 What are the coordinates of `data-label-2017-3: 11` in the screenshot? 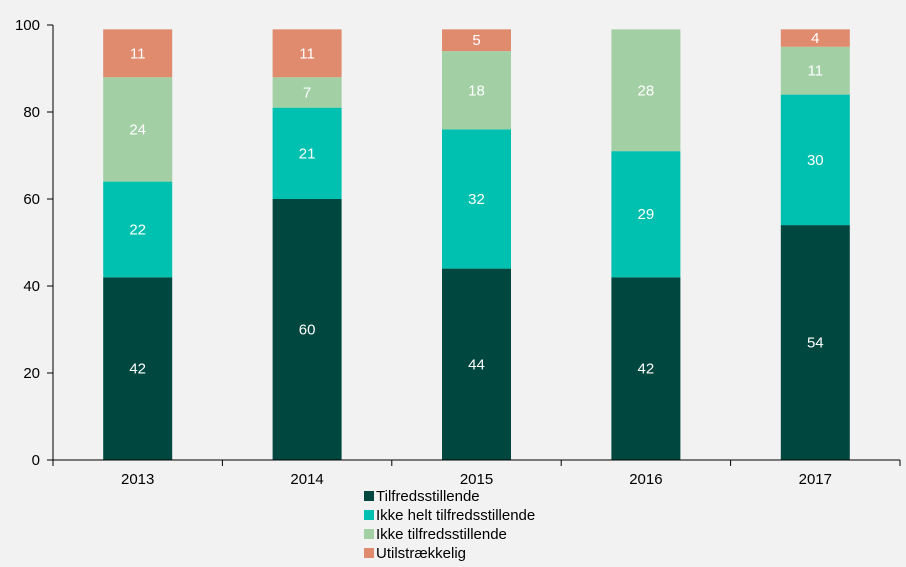 It's located at (816, 71).